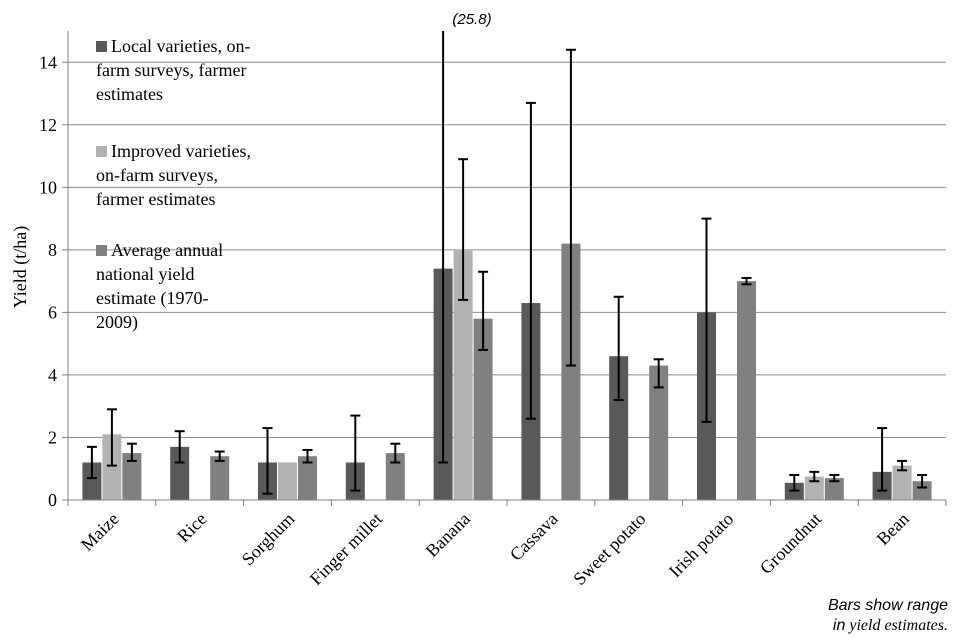  What do you see at coordinates (48, 125) in the screenshot?
I see `y-tick-label-12: 12` at bounding box center [48, 125].